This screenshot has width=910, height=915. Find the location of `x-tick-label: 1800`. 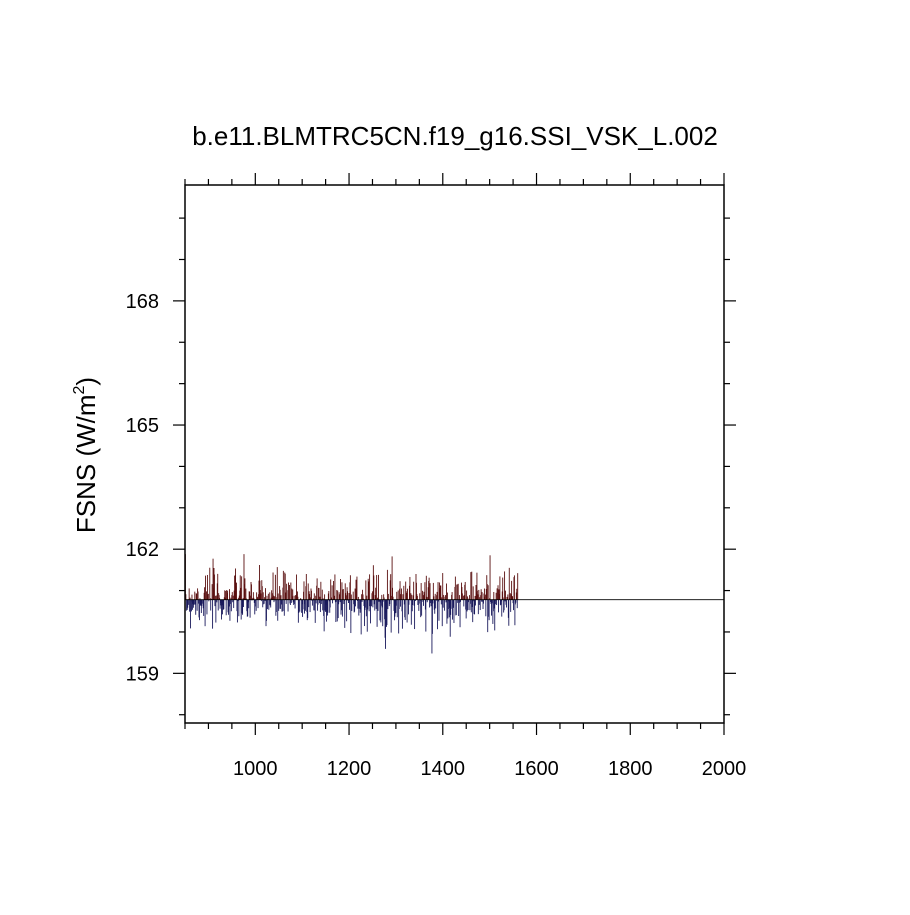

x-tick-label: 1800 is located at coordinates (630, 769).